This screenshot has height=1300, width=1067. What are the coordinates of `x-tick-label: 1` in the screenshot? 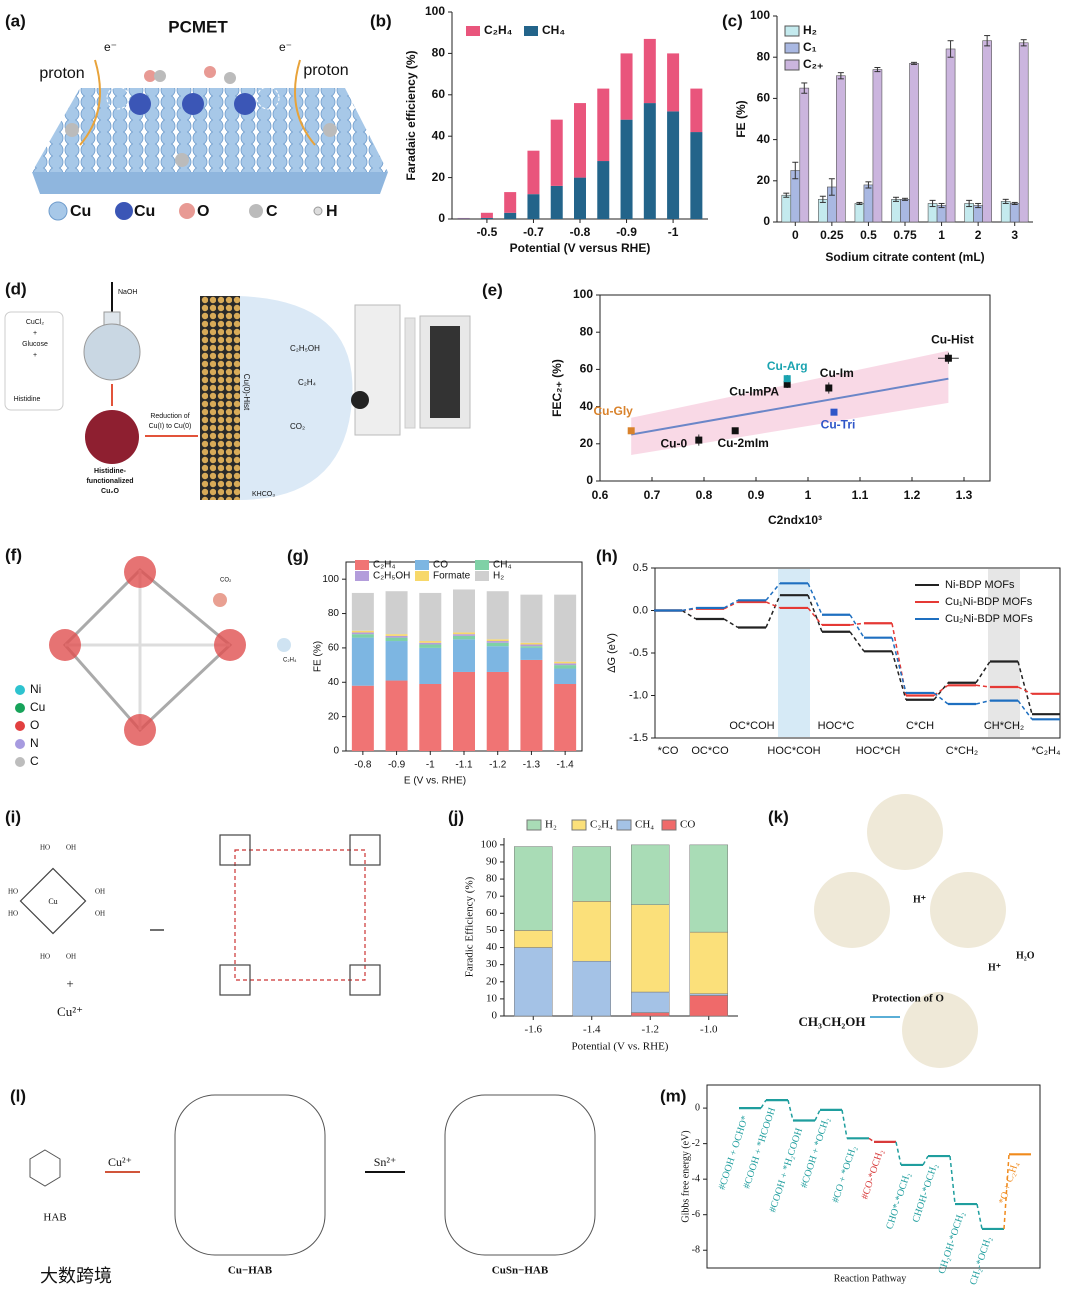 It's located at (941, 235).